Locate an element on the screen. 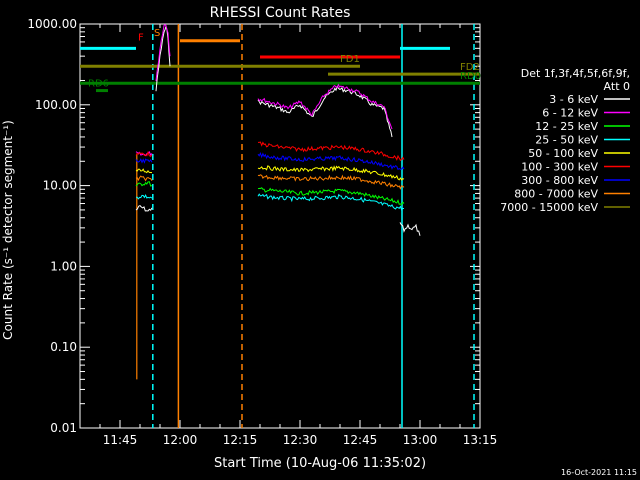 The height and width of the screenshot is (480, 640). x-tick-label: 12:30 is located at coordinates (300, 440).